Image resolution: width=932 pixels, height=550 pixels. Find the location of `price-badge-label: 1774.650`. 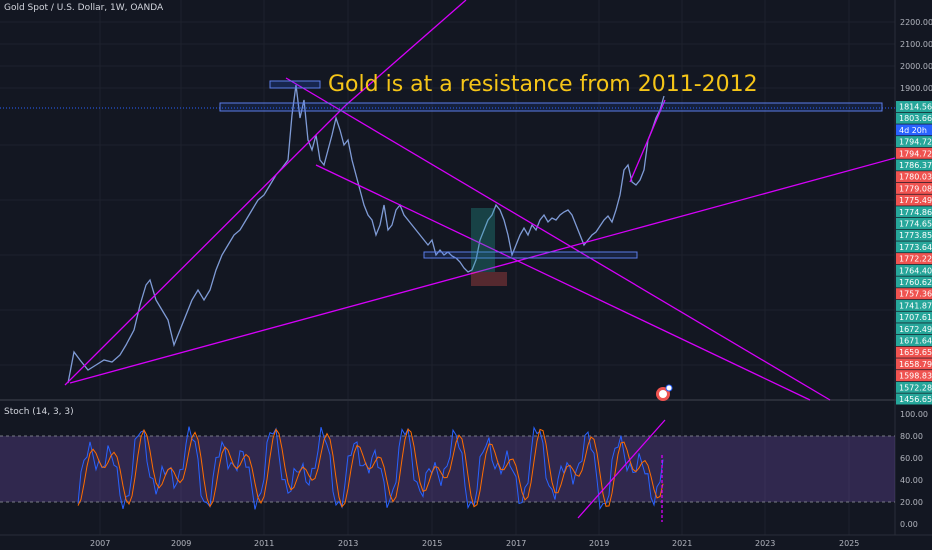

price-badge-label: 1774.650 is located at coordinates (915, 224).